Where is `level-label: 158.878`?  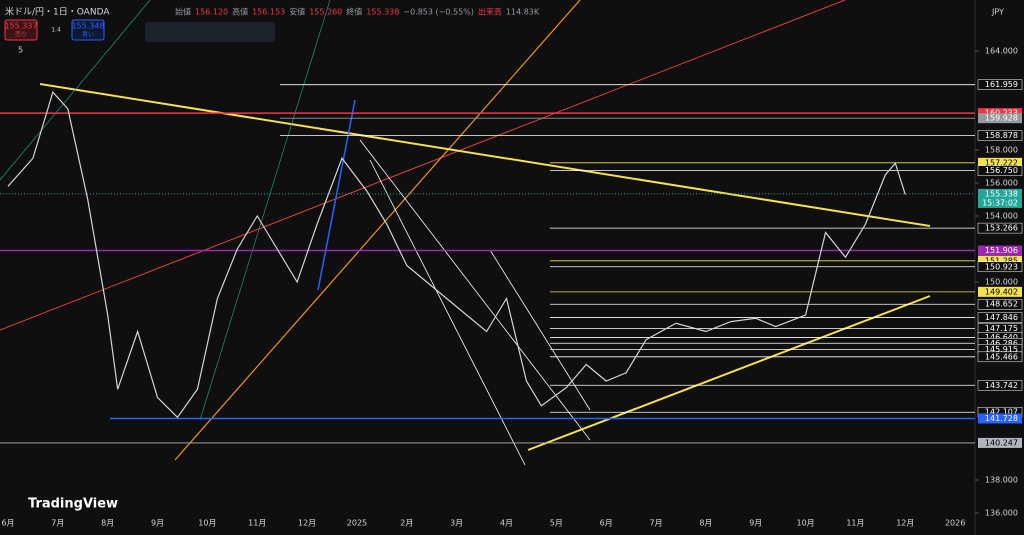 level-label: 158.878 is located at coordinates (1001, 135).